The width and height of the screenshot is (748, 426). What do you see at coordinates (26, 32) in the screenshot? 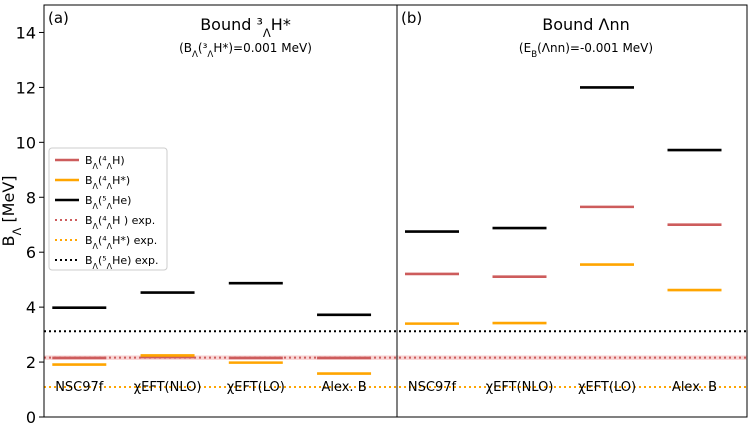
I see `ytick-label-14: 14` at bounding box center [26, 32].